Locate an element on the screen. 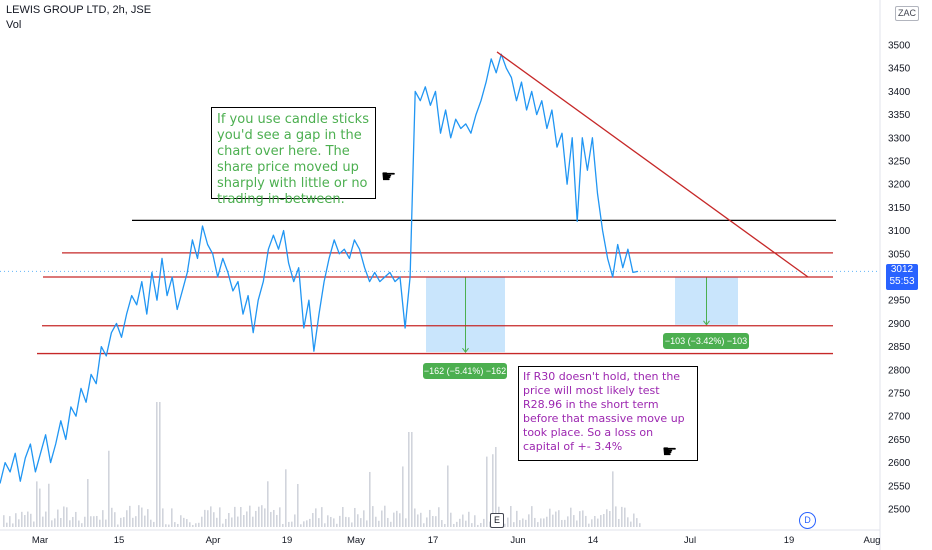 This screenshot has height=550, width=932. y-tick-label: 3400 is located at coordinates (899, 92).